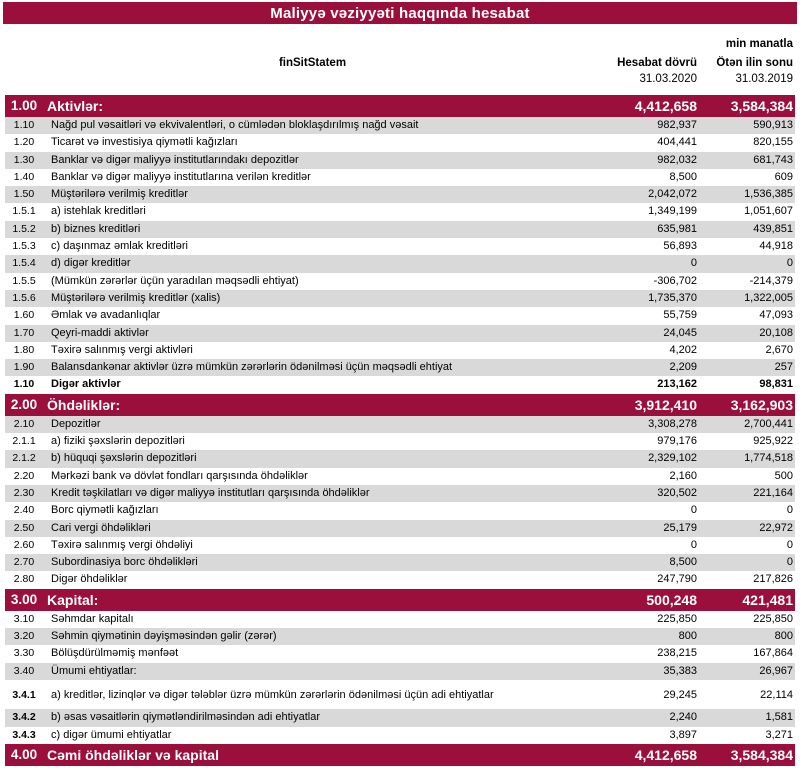 The width and height of the screenshot is (800, 768). Describe the element at coordinates (312, 63) in the screenshot. I see `statement-name-label: finSitStatem` at that location.